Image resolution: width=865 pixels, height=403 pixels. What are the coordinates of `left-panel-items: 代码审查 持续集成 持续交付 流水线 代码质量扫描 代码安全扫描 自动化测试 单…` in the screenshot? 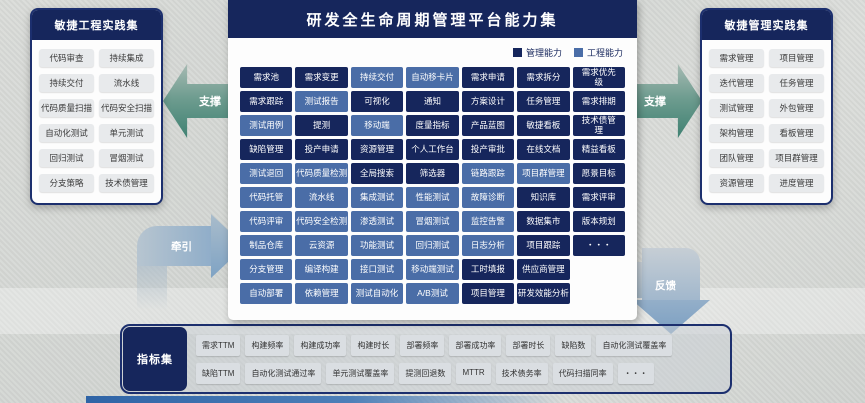 It's located at (96, 120).